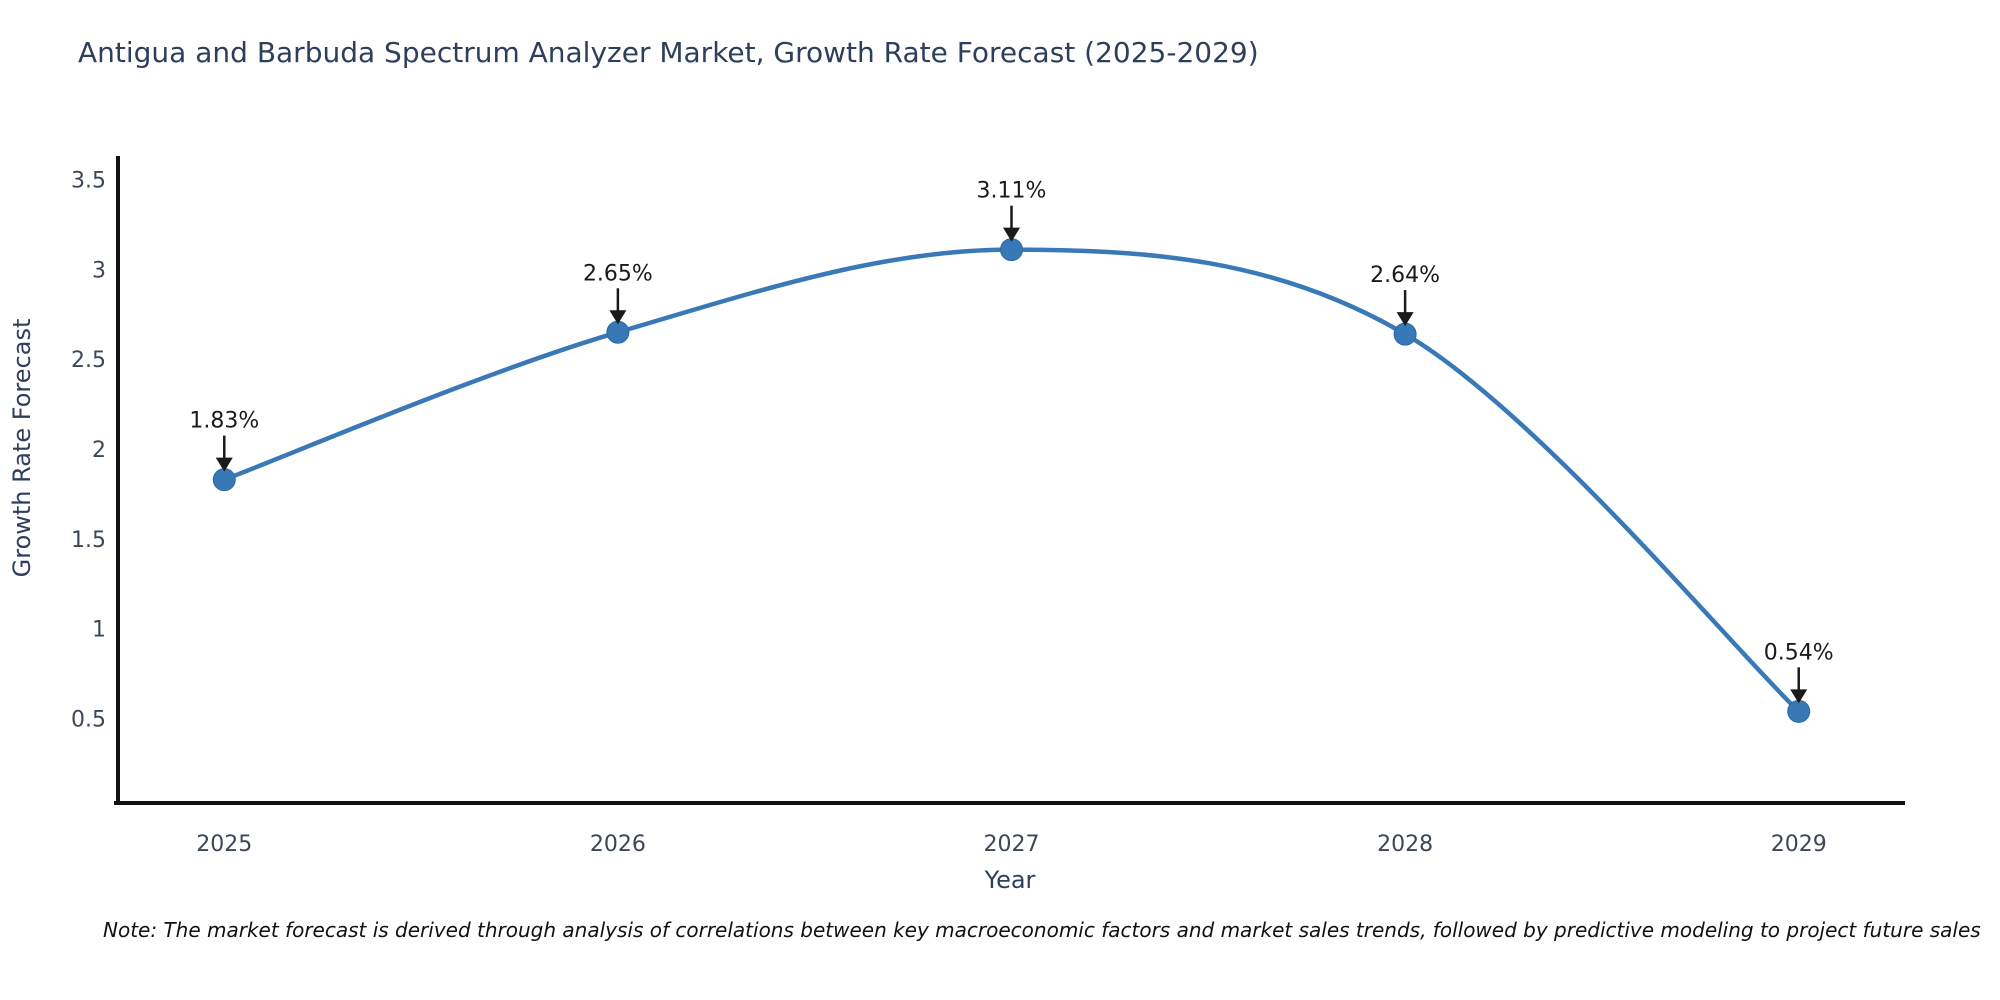 This screenshot has width=2000, height=1000. What do you see at coordinates (1405, 275) in the screenshot?
I see `annotation-label: 2.64%` at bounding box center [1405, 275].